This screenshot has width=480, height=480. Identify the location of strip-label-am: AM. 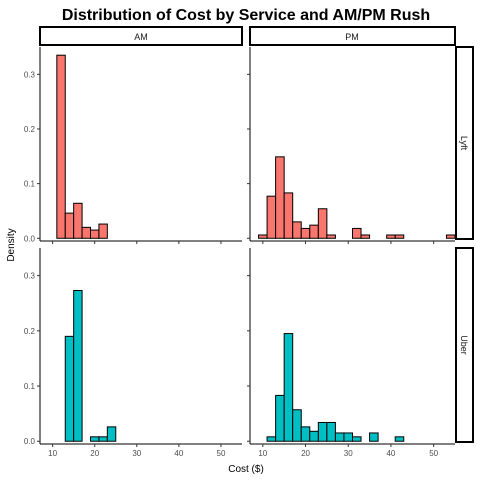
(141, 37).